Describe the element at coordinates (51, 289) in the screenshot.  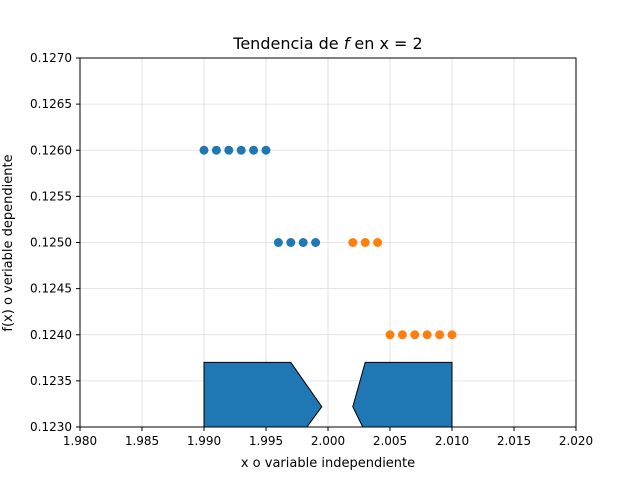
I see `y-tick-label: 0.1245` at that location.